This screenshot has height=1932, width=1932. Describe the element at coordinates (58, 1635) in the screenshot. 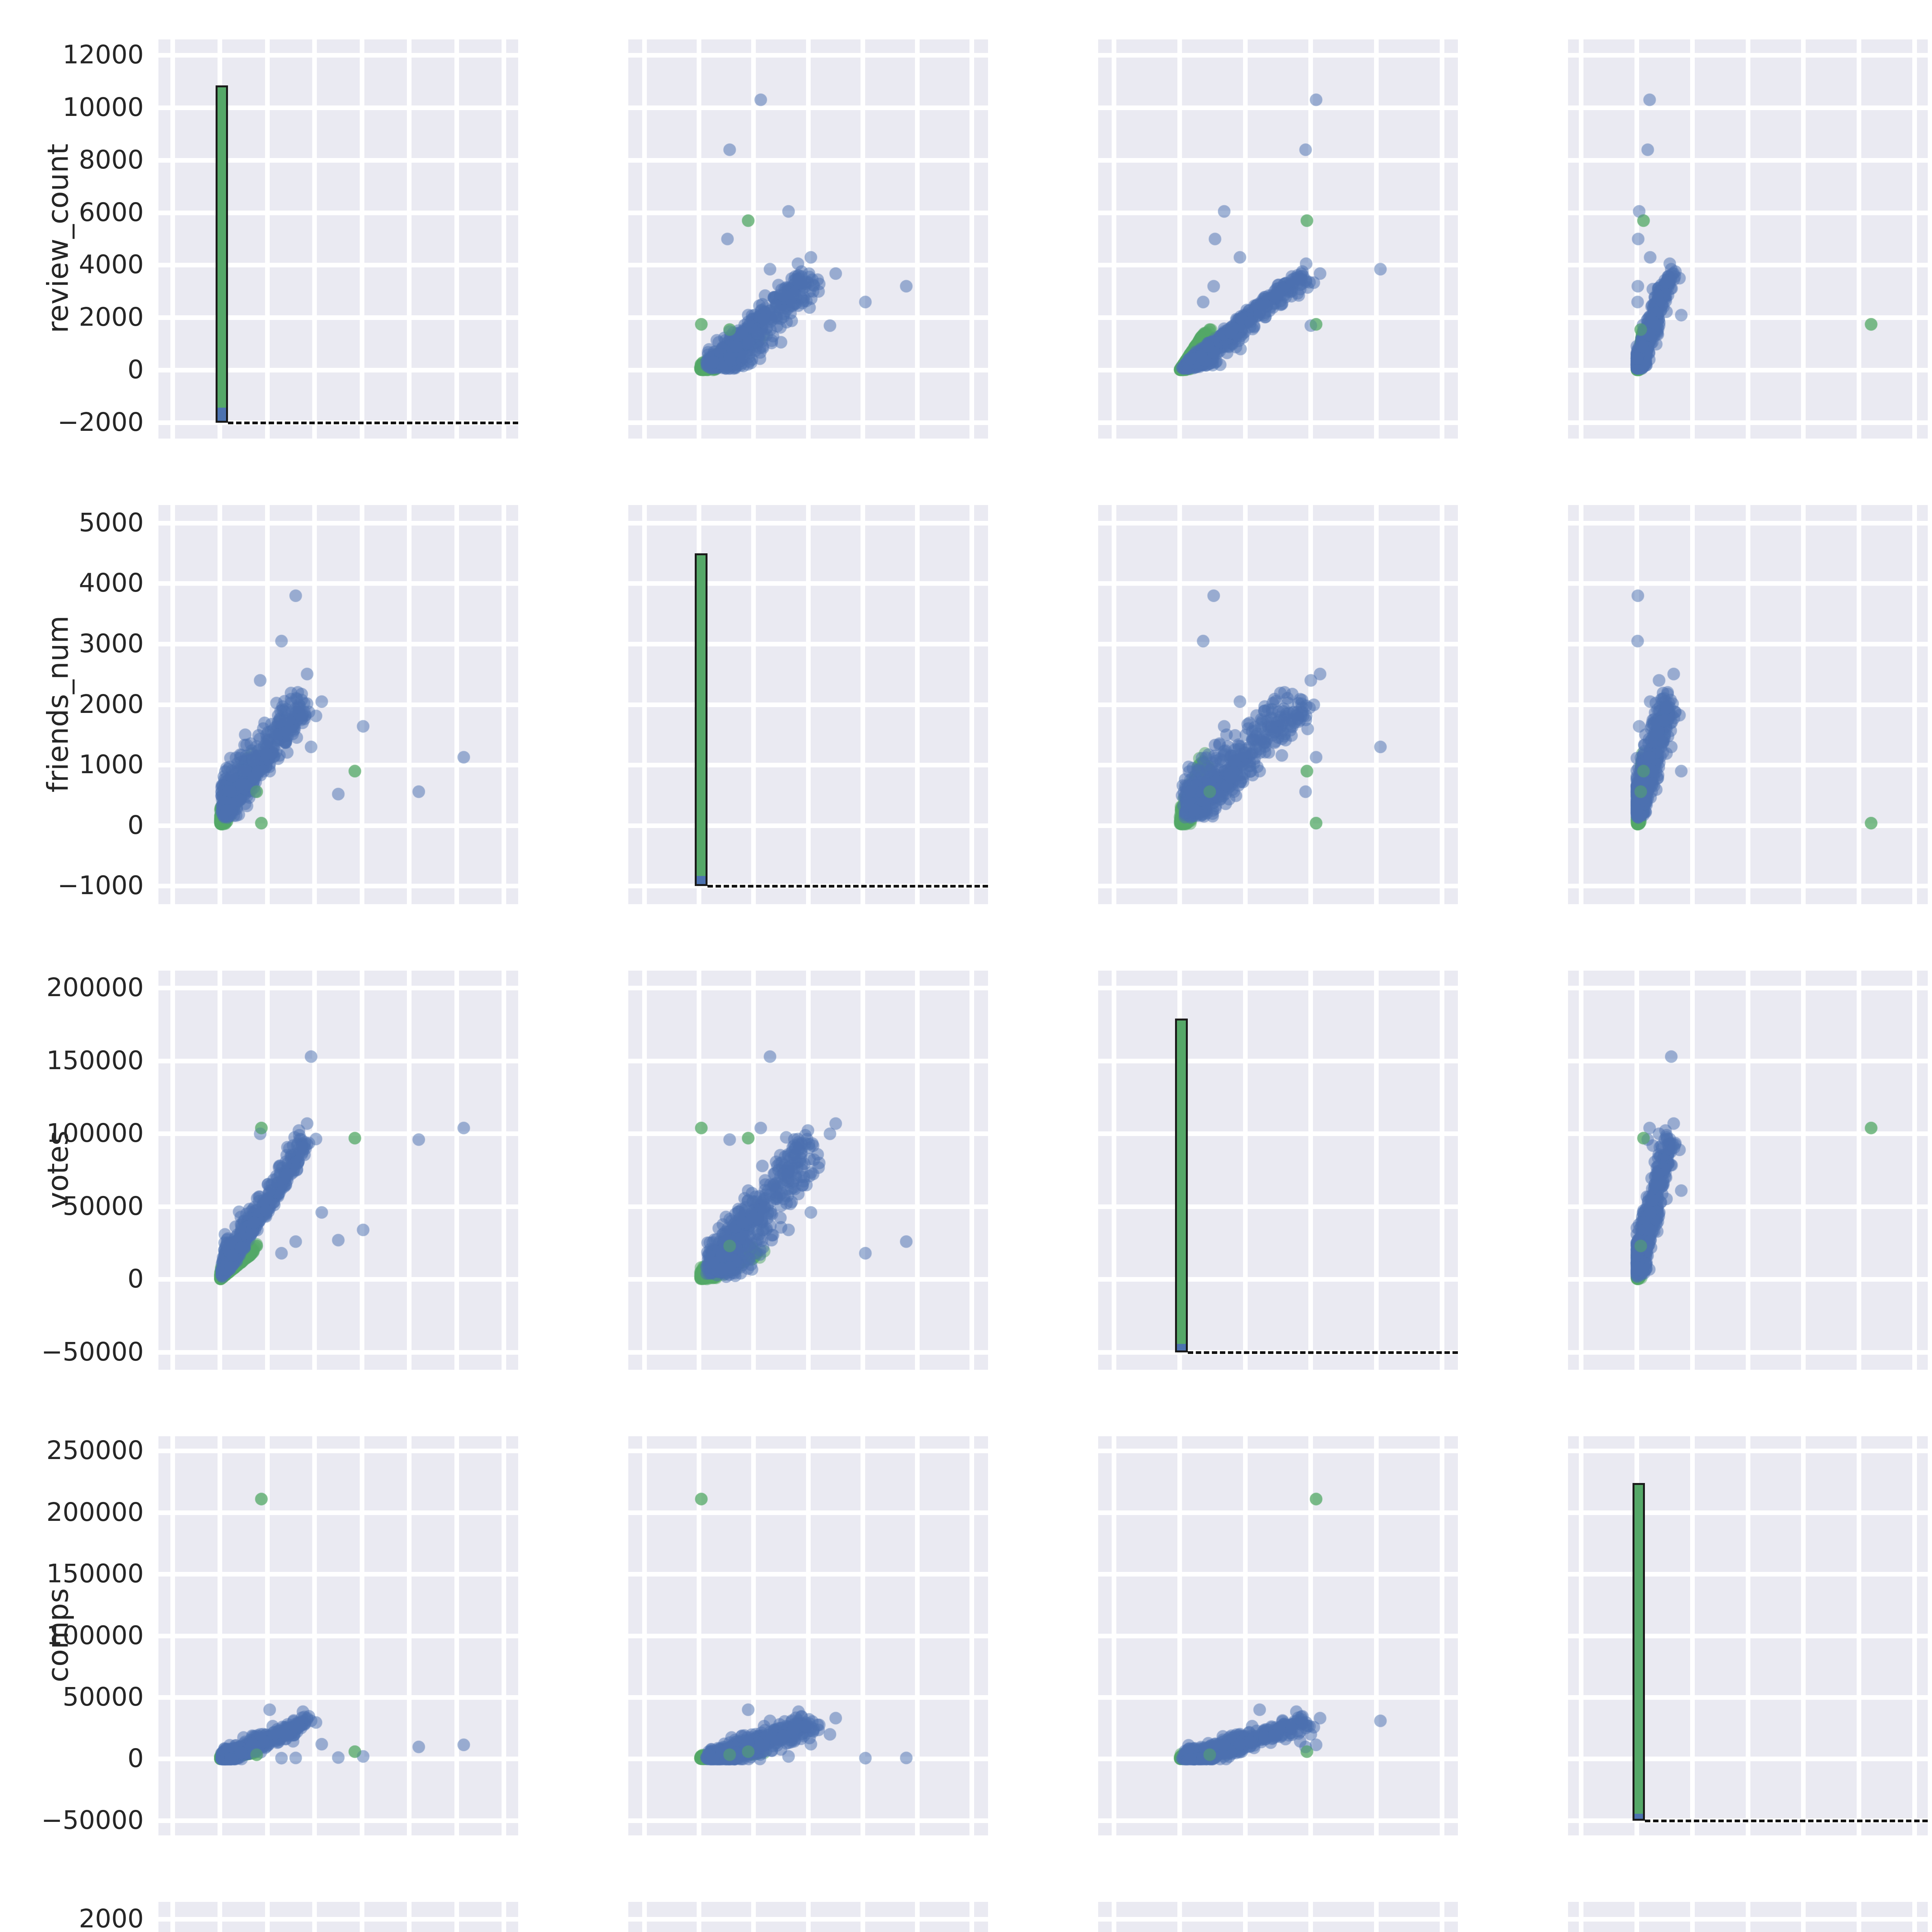

I see `y-axis-label-comps: comps` at that location.